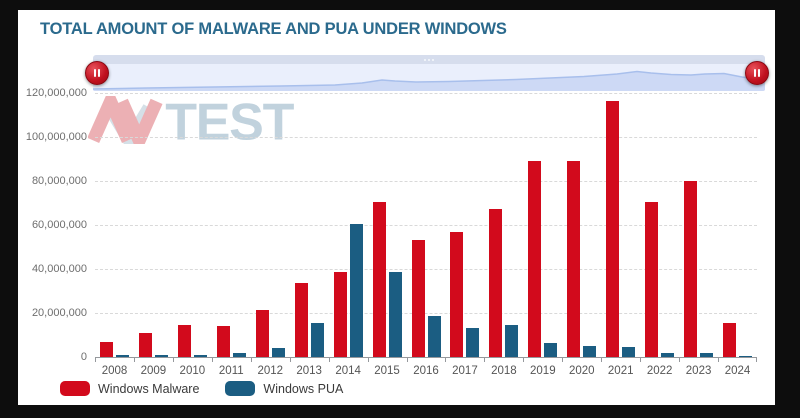 Image resolution: width=800 pixels, height=418 pixels. What do you see at coordinates (387, 371) in the screenshot?
I see `x-tick-label: 2015` at bounding box center [387, 371].